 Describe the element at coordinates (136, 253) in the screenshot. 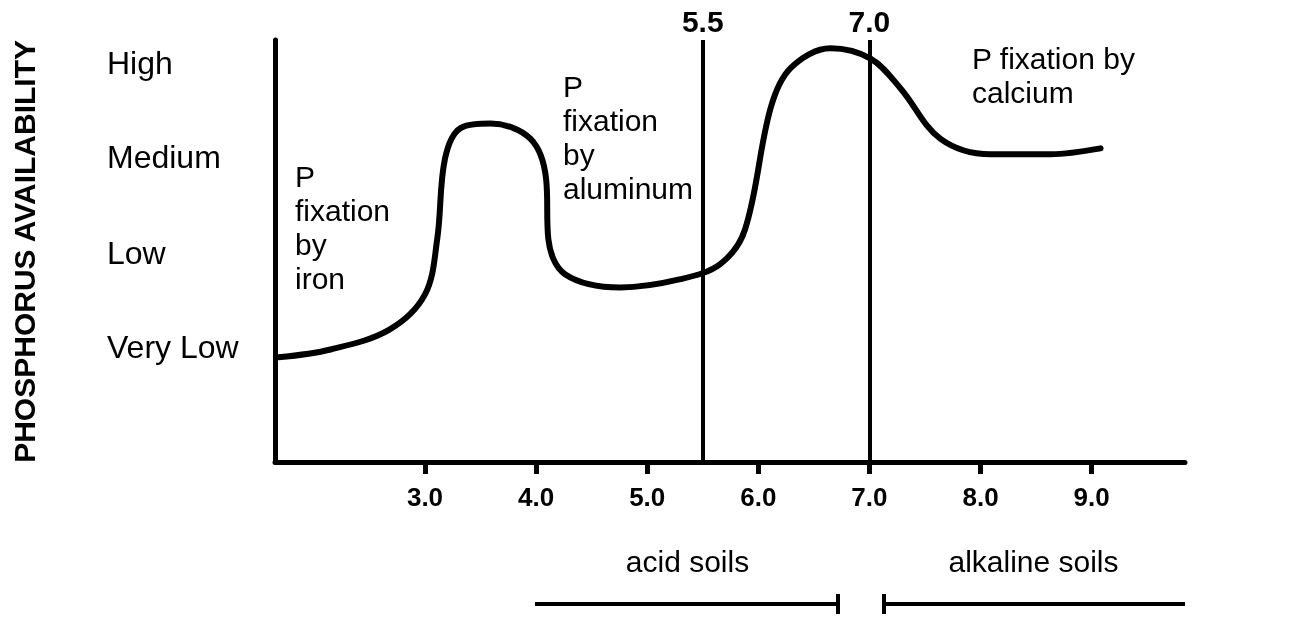

I see `text: Low` at that location.